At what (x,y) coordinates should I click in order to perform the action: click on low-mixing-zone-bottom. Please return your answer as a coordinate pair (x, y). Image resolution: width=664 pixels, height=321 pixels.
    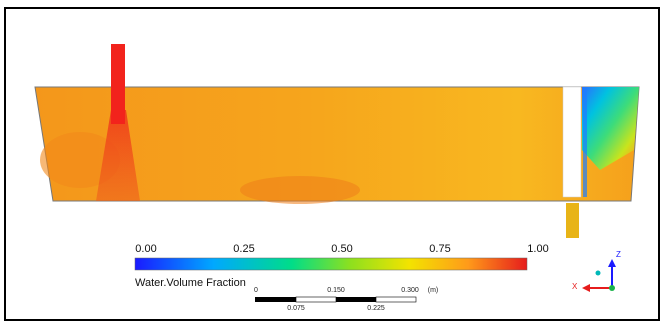
    Looking at the image, I should click on (300, 190).